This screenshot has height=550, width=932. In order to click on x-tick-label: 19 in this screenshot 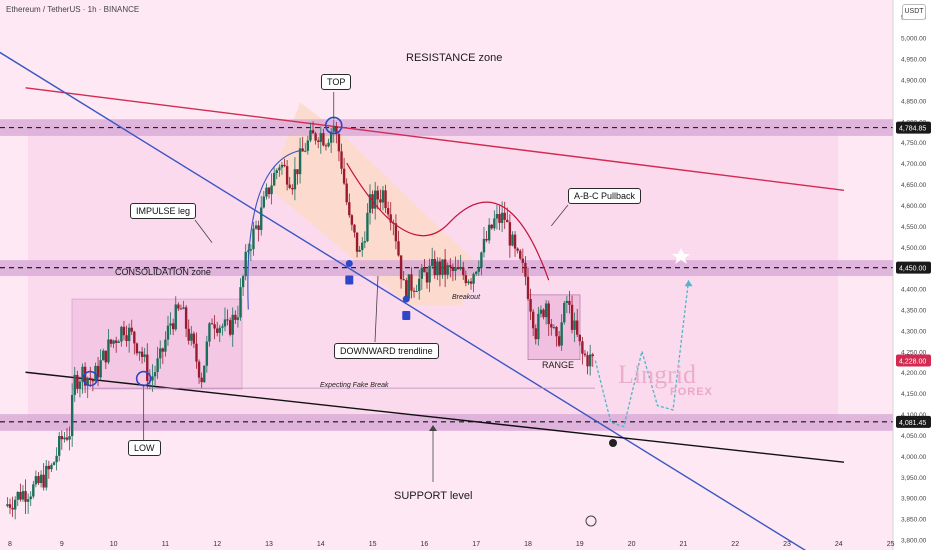, I will do `click(580, 544)`.